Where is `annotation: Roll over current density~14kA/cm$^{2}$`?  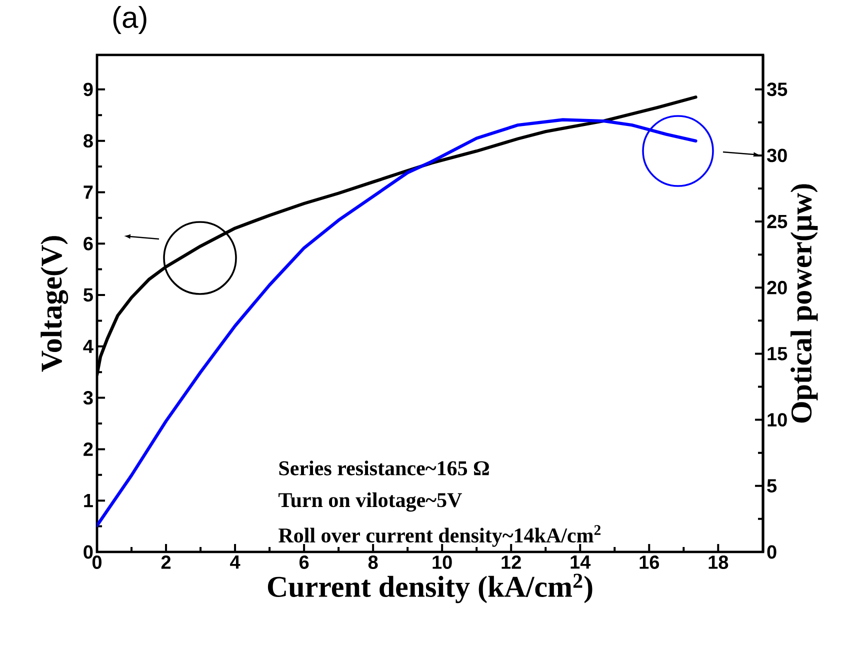
annotation: Roll over current density~14kA/cm$^{2}$ is located at coordinates (439, 536).